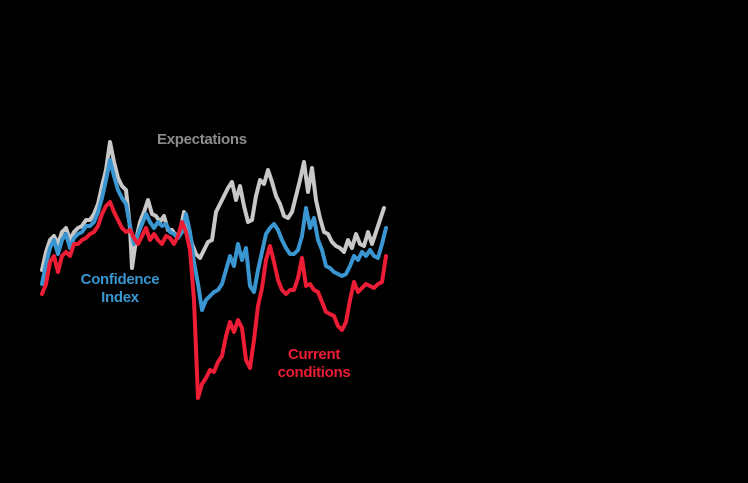 The width and height of the screenshot is (748, 483). Describe the element at coordinates (120, 279) in the screenshot. I see `confidence-index-label-line1: Confidence` at that location.